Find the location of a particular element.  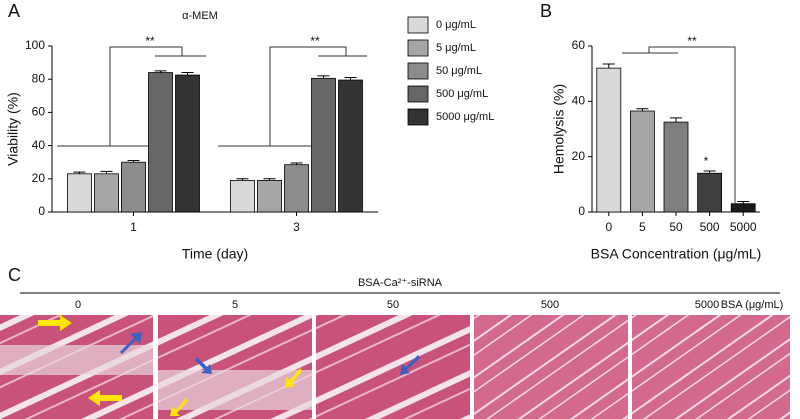

legend-label: 0 μg/mL is located at coordinates (456, 25).